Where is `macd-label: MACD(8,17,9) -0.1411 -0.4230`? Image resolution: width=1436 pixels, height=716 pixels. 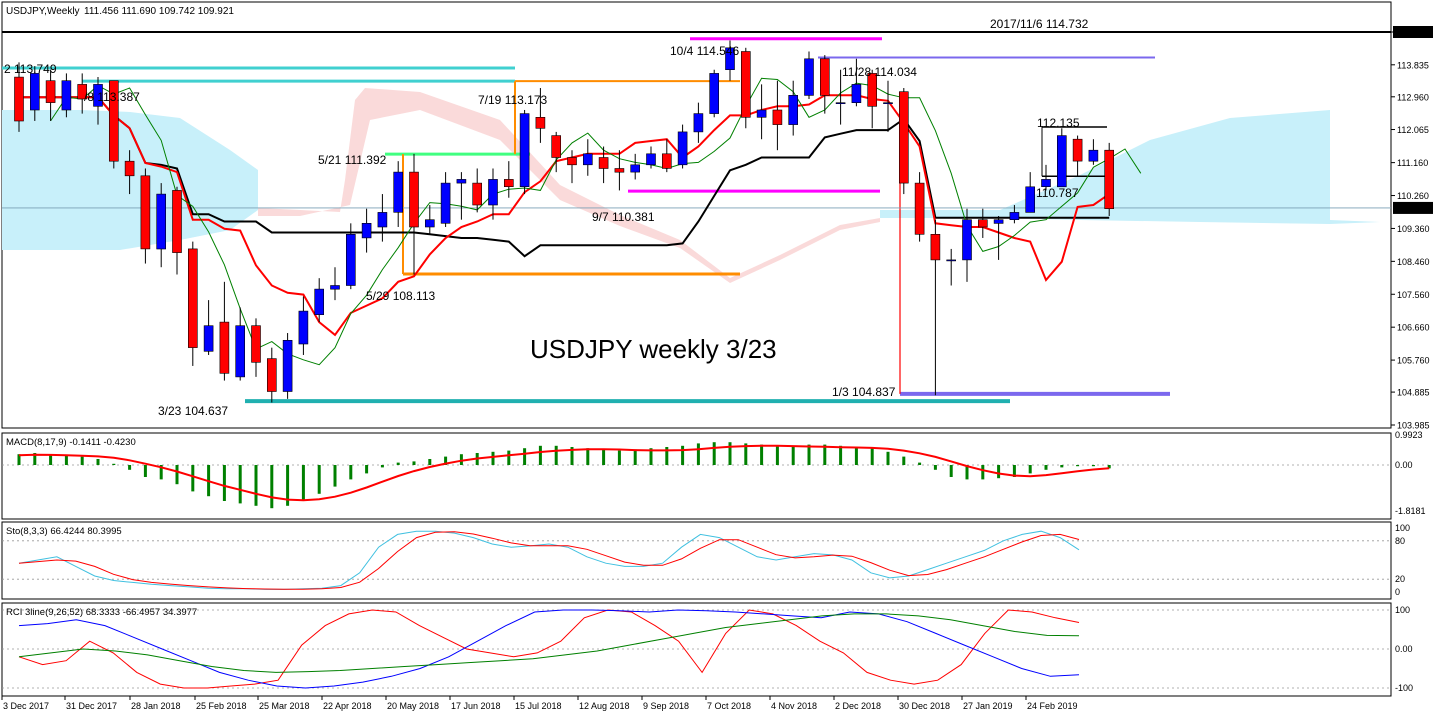 macd-label: MACD(8,17,9) -0.1411 -0.4230 is located at coordinates (71, 442).